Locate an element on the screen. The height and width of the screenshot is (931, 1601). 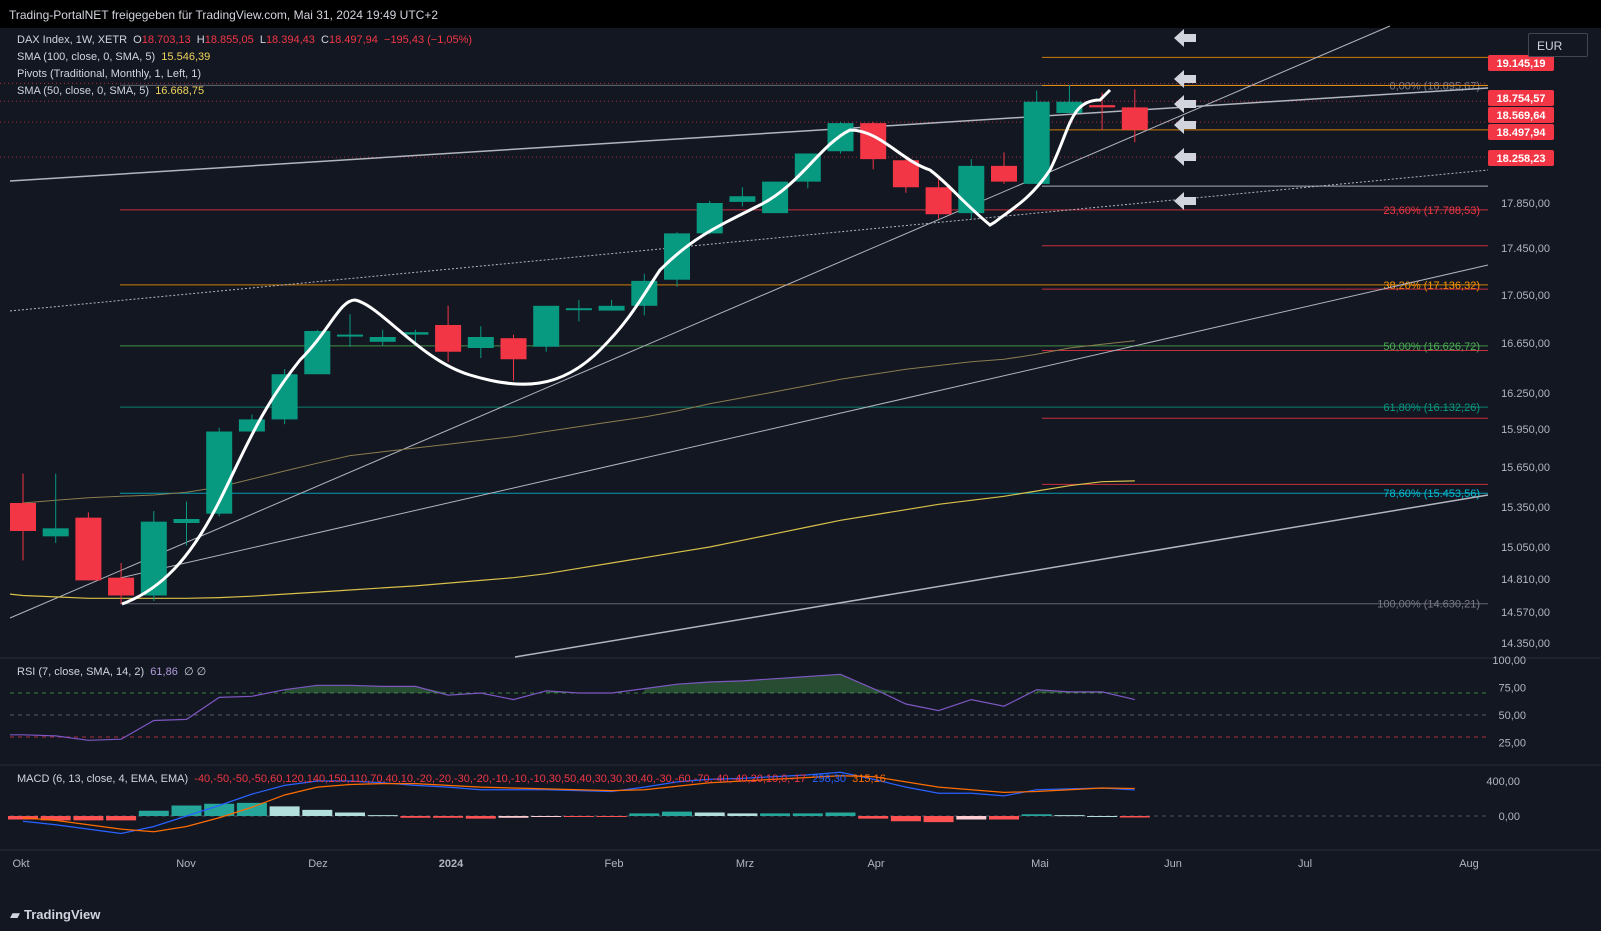
price-tag-label: 18.754,57 is located at coordinates (1521, 99).